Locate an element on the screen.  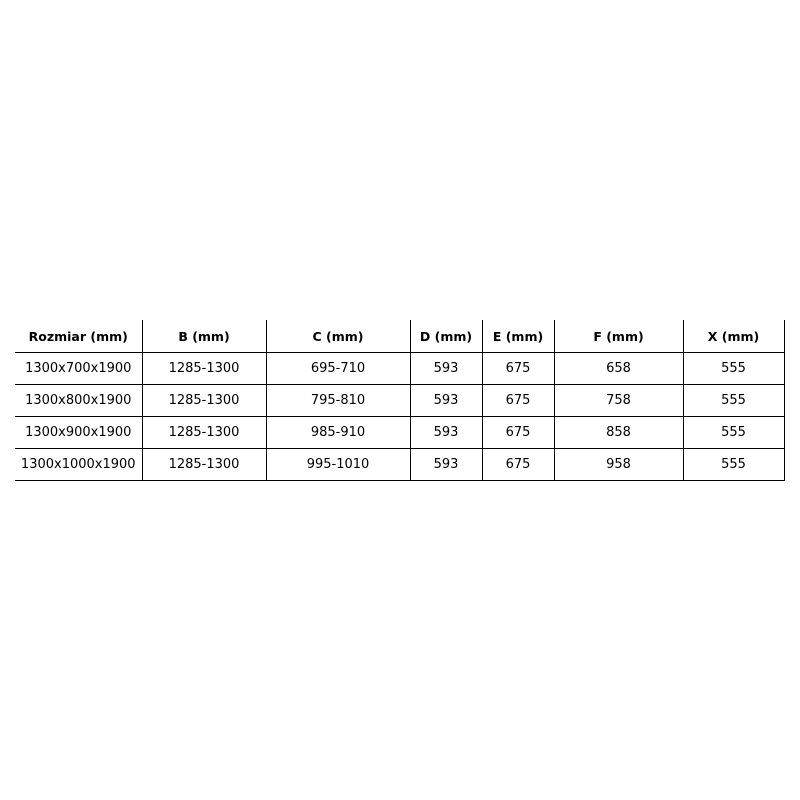
header-cell: X (mm) is located at coordinates (733, 336).